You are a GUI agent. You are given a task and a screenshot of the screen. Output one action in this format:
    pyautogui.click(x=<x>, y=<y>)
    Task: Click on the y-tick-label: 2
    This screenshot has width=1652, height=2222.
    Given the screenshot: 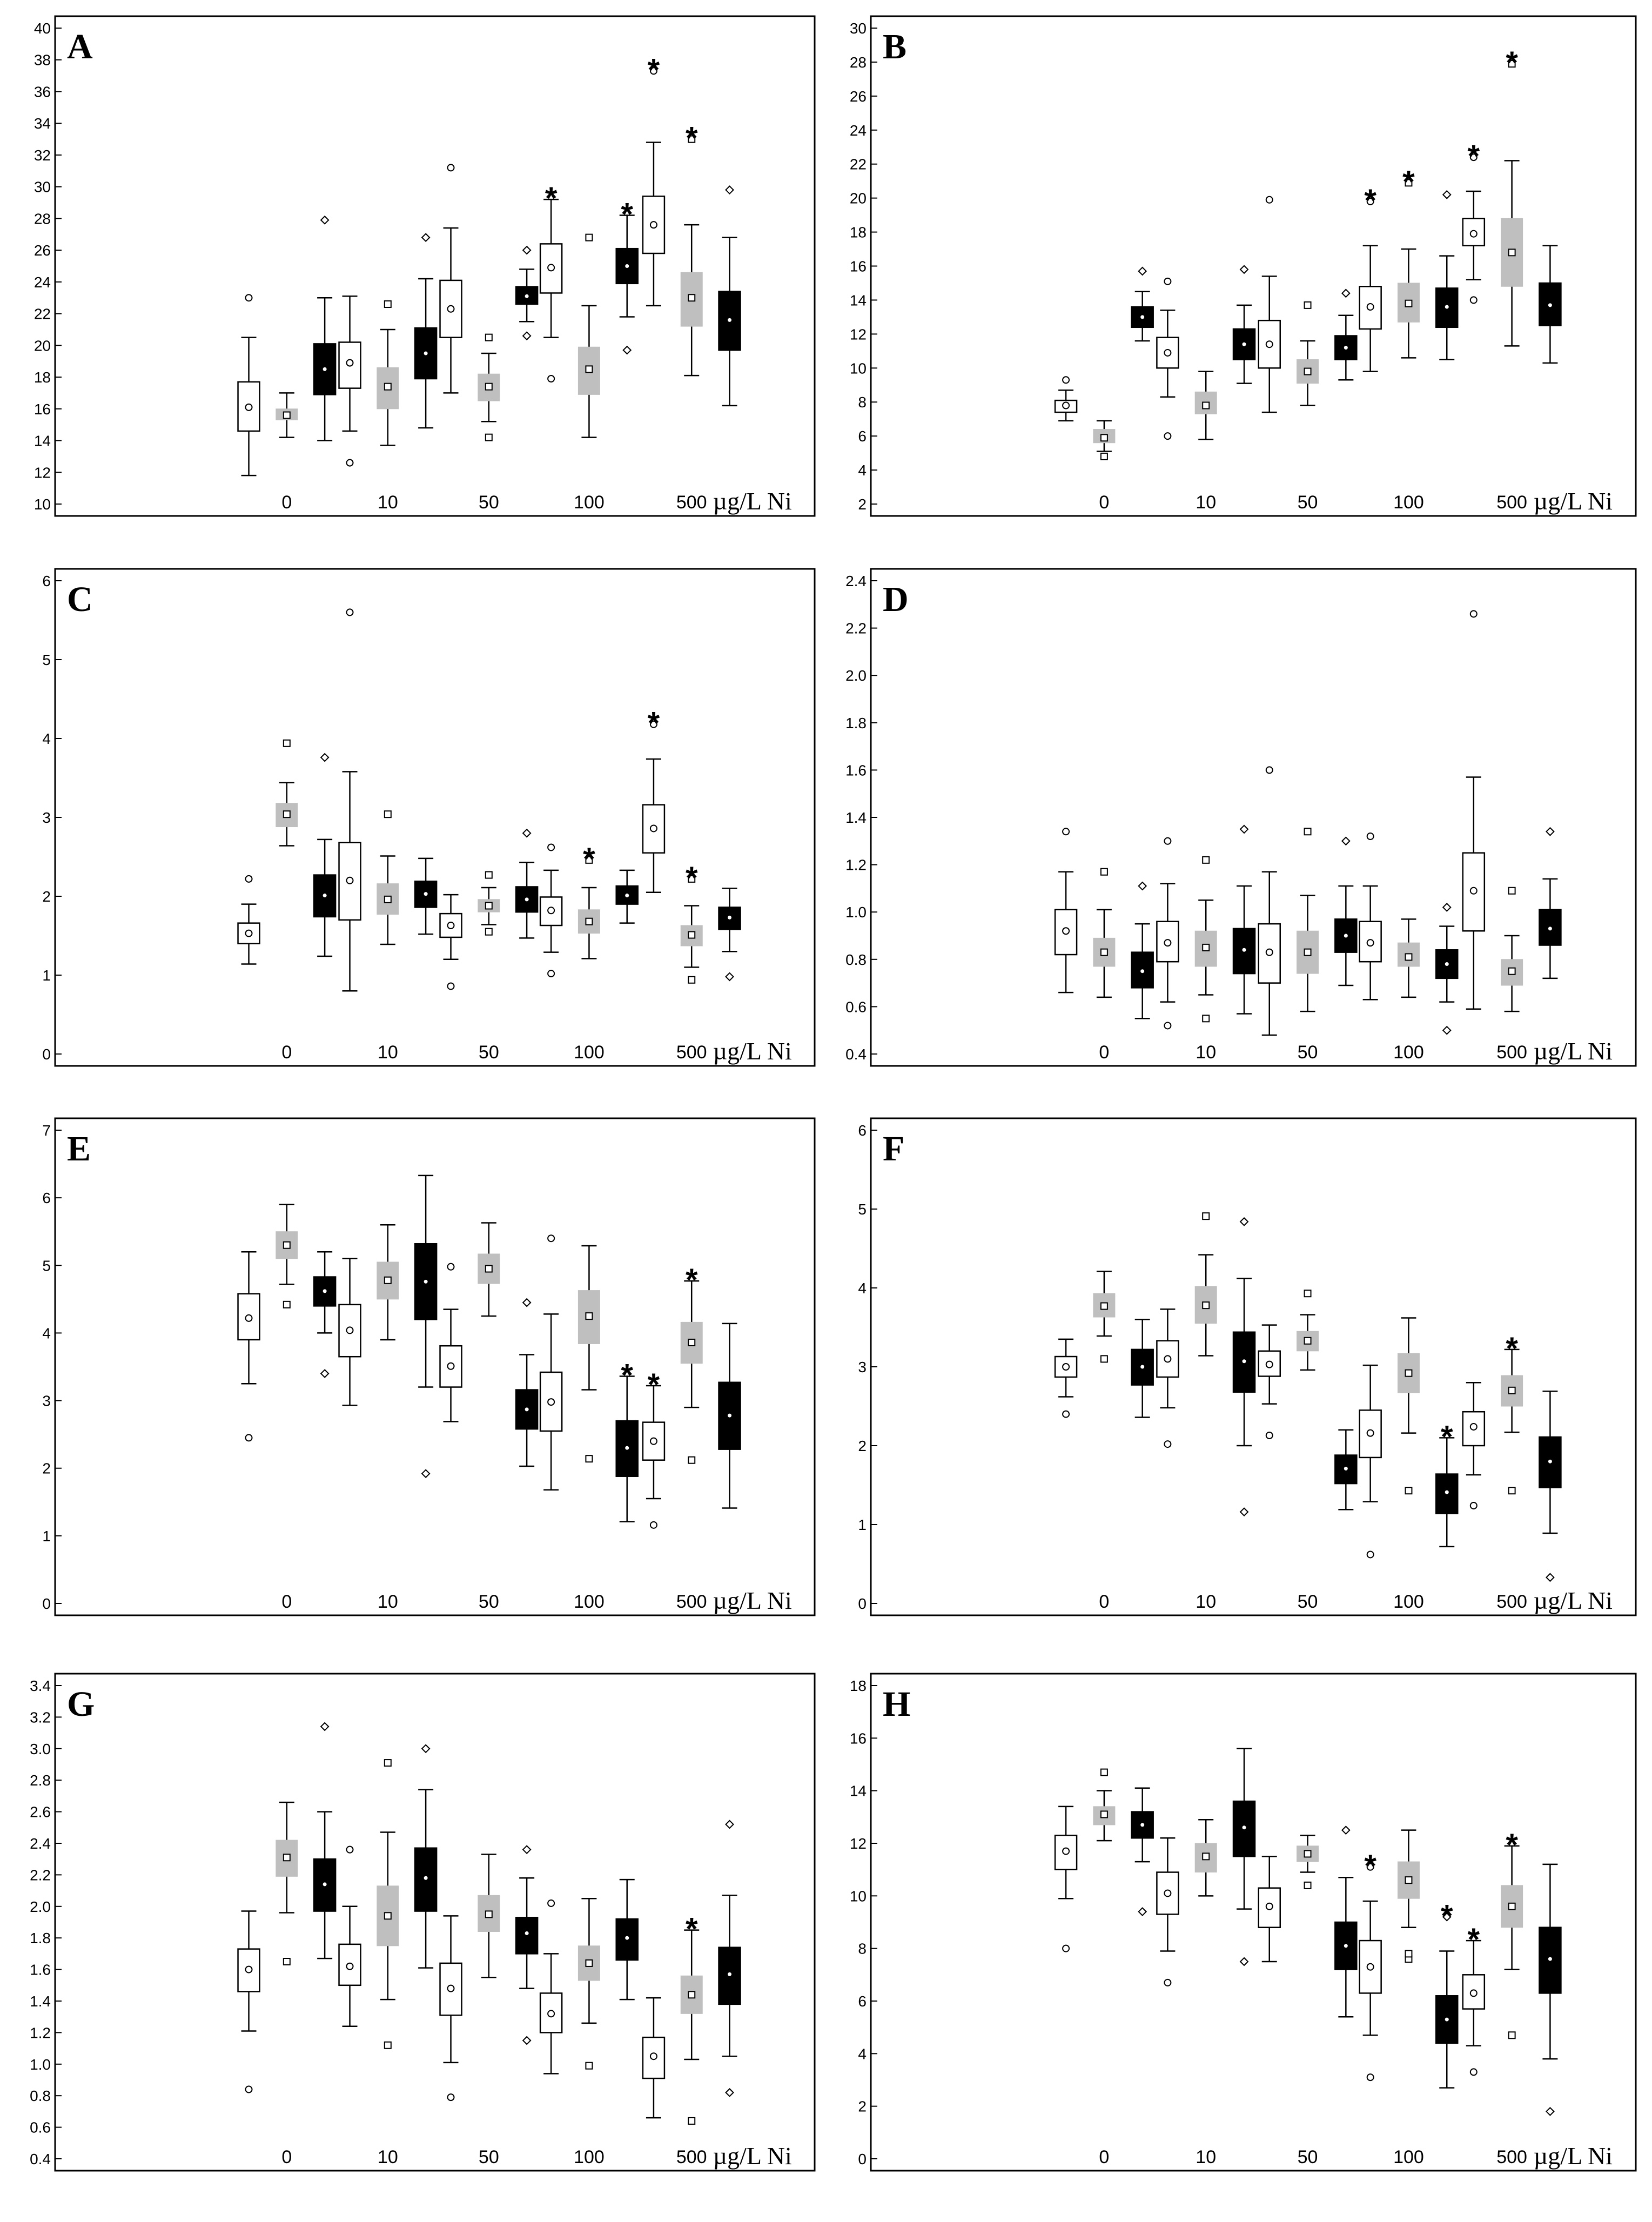 What is the action you would take?
    pyautogui.click(x=46, y=896)
    